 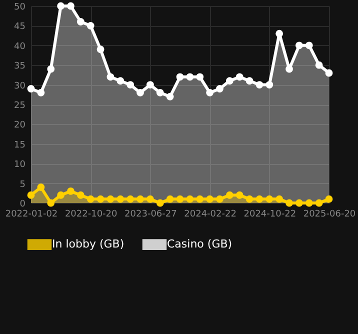 I want to click on y-tick-label: 50, so click(x=20, y=7).